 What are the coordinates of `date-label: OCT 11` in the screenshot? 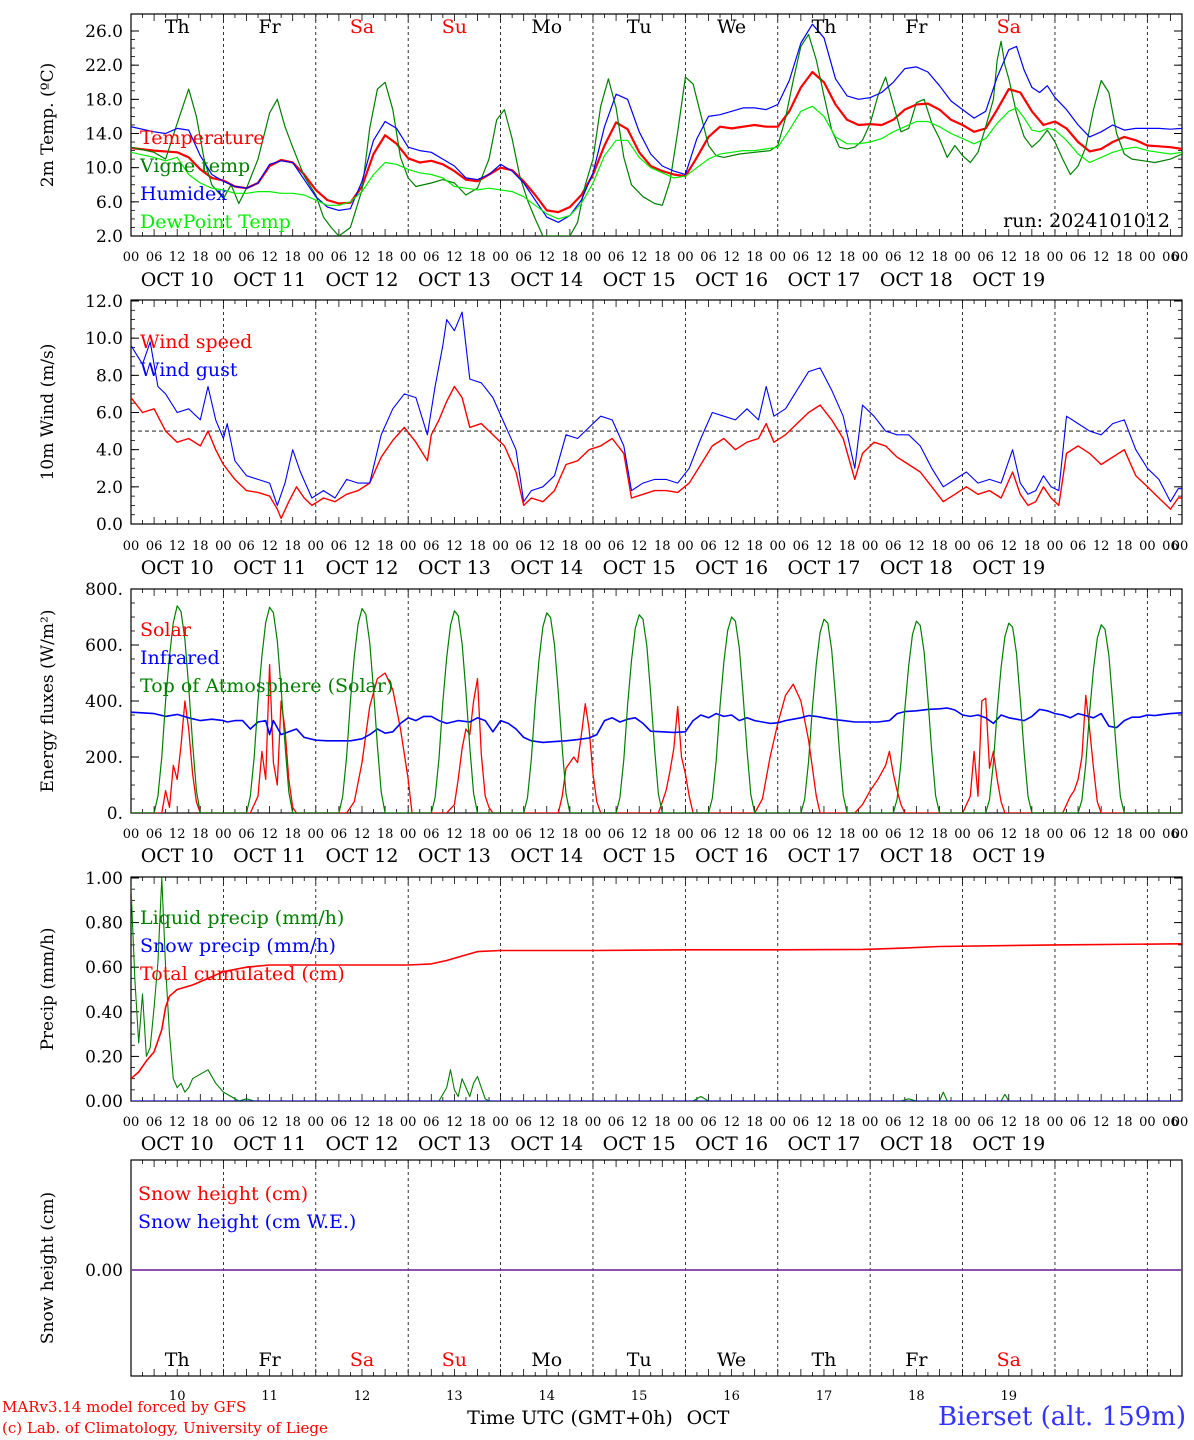 It's located at (269, 280).